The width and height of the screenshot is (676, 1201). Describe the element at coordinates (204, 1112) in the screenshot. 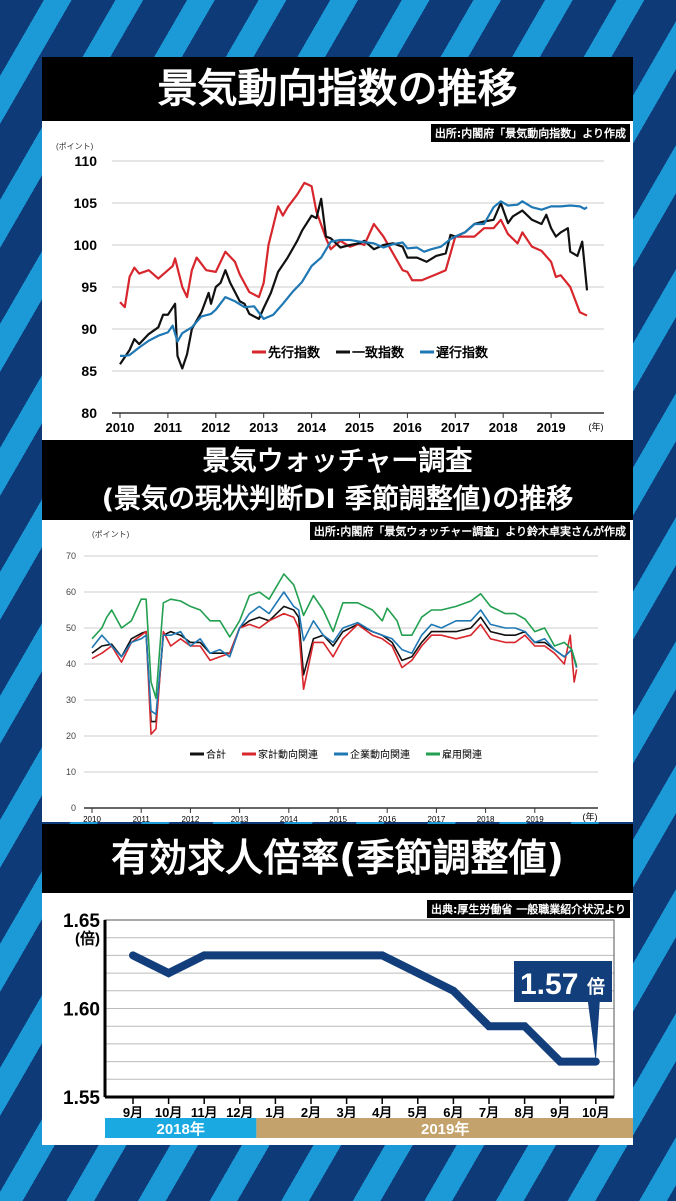

I see `x-tick-label: 11月` at that location.